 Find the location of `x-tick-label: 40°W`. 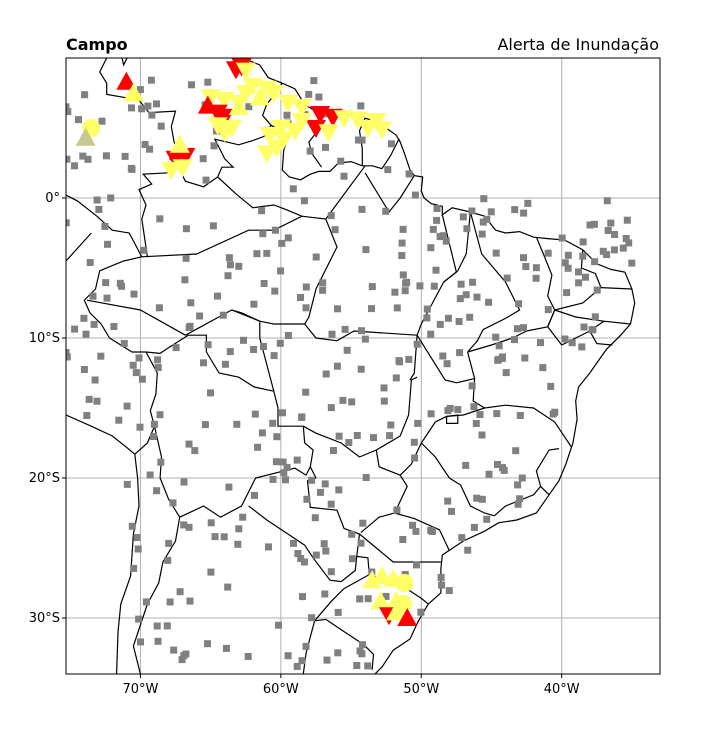

x-tick-label: 40°W is located at coordinates (562, 689).